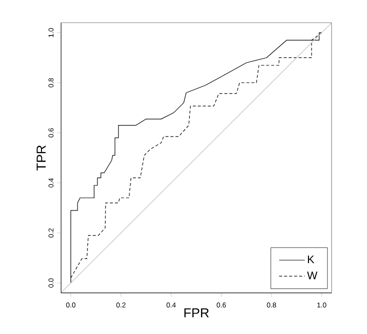 The image size is (367, 334). I want to click on legend-label: K, so click(311, 260).